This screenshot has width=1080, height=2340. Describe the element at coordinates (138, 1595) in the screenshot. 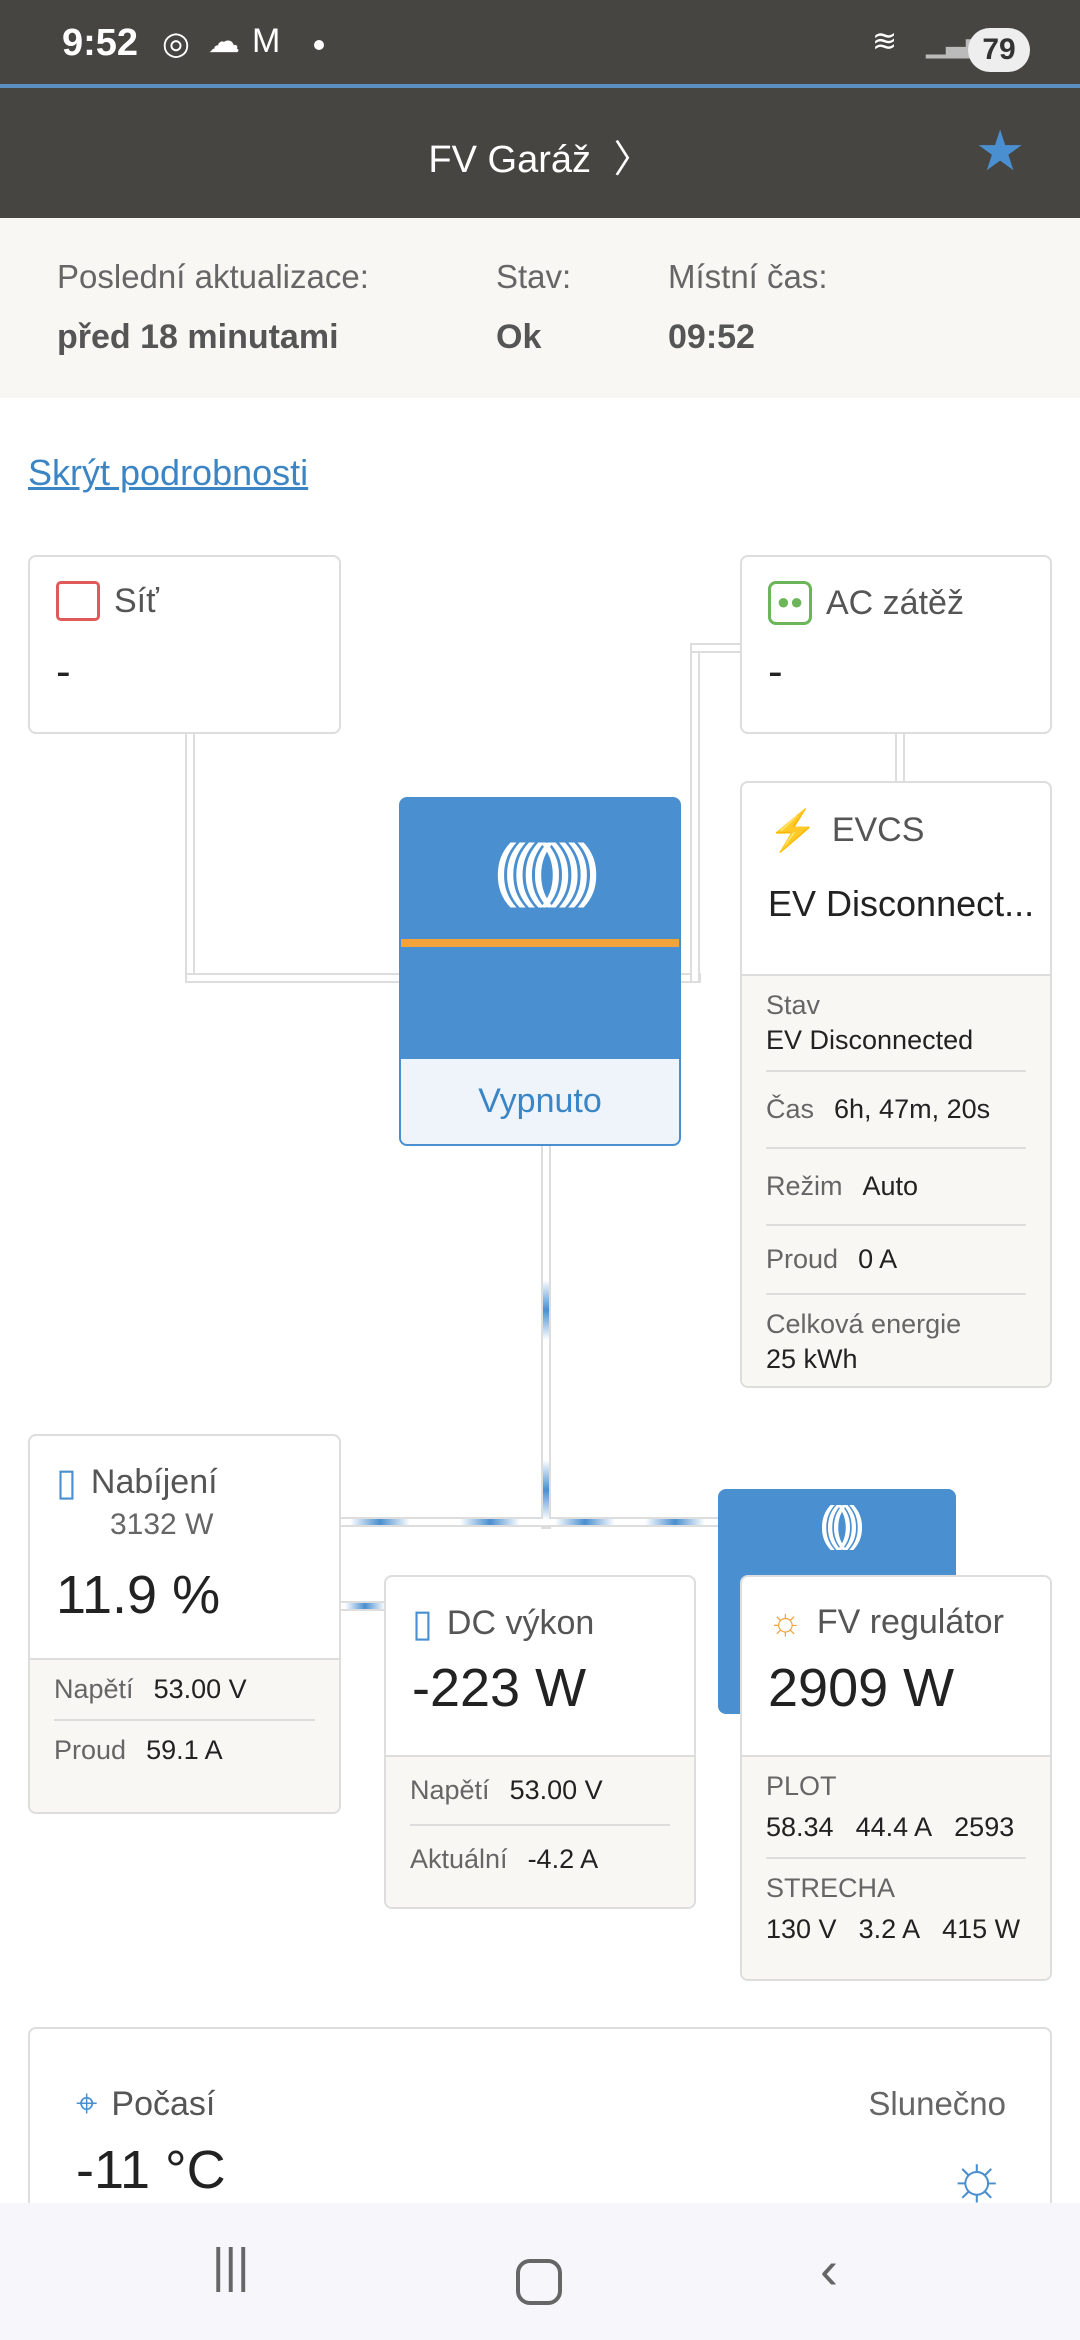

I see `battery-soc: 11.9 %` at that location.